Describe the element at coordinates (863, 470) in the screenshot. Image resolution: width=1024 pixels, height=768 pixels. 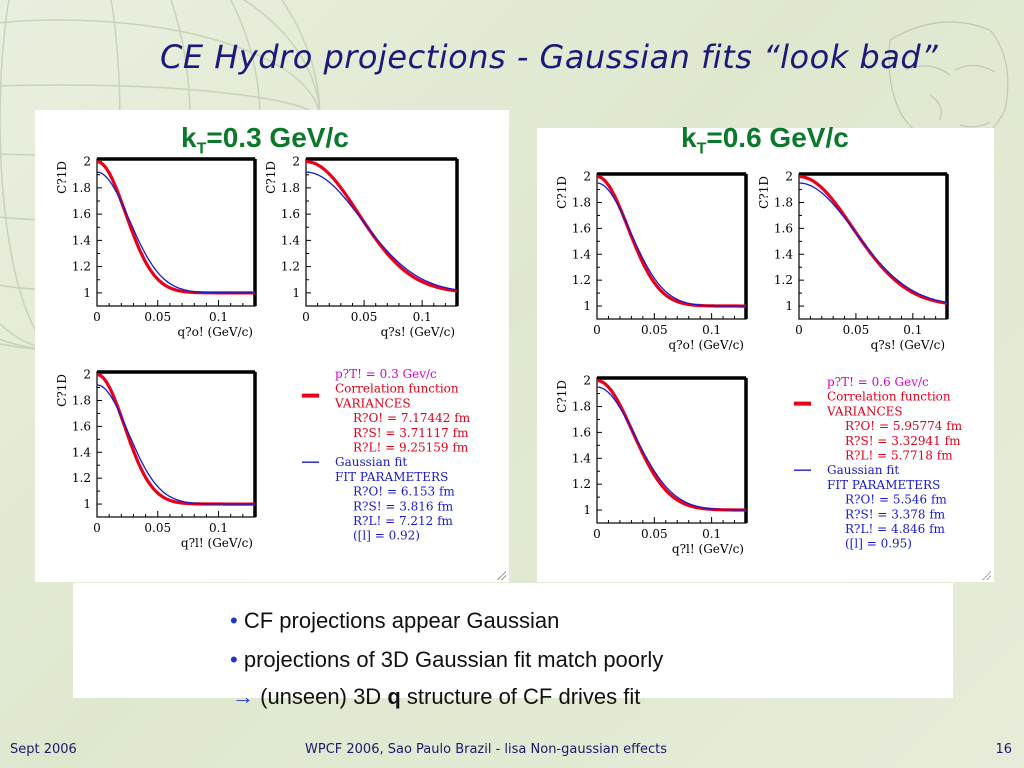
I see `legend-entry: Gaussian fit` at that location.